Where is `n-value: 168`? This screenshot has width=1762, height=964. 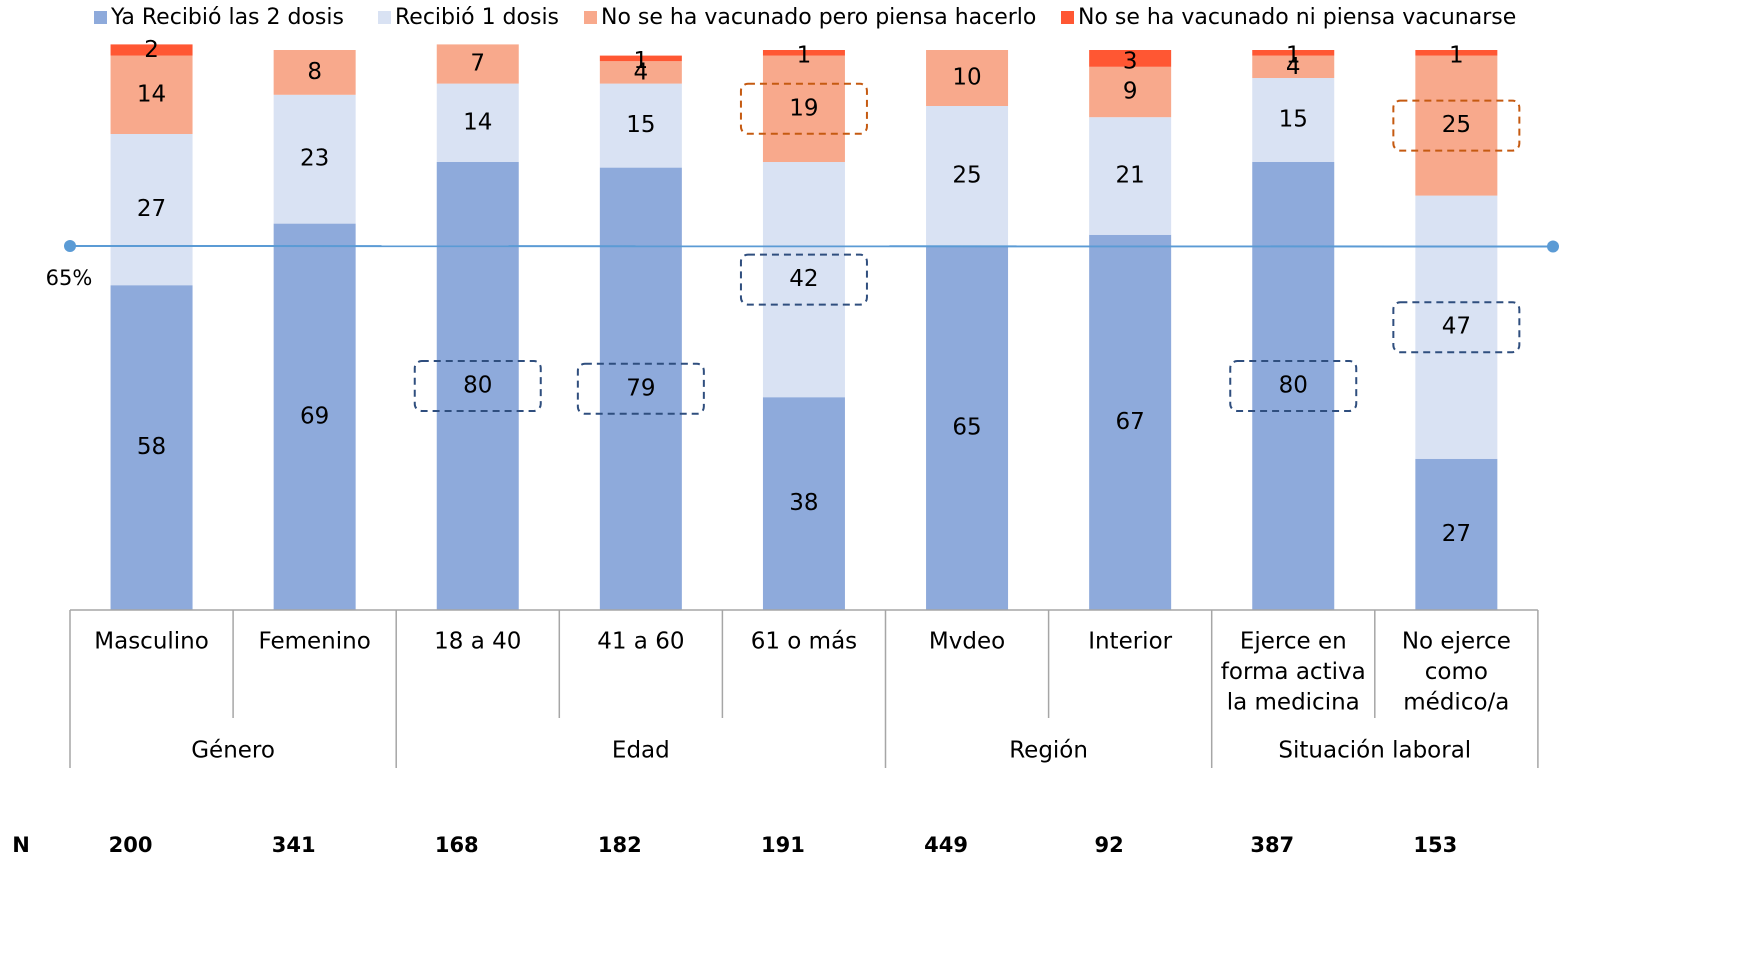
n-value: 168 is located at coordinates (457, 845).